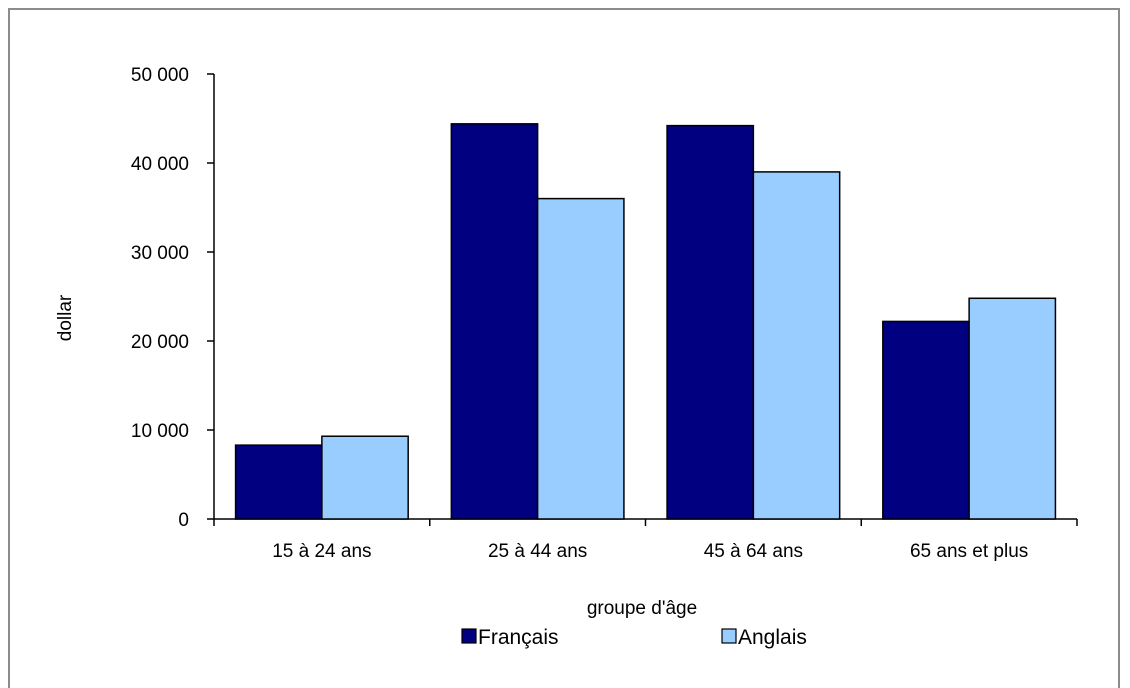 Image resolution: width=1130 pixels, height=688 pixels. Describe the element at coordinates (160, 75) in the screenshot. I see `y-tick-label: 50 000` at that location.